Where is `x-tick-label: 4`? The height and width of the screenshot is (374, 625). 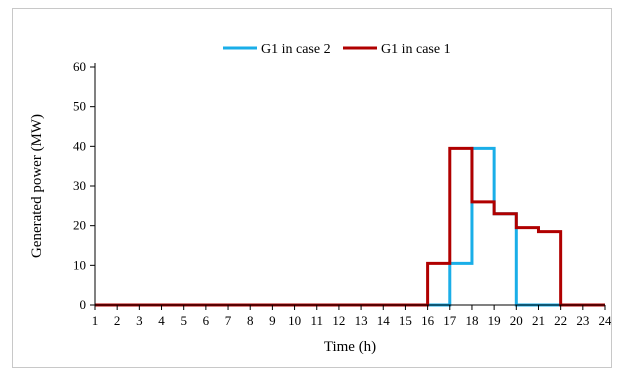
x-tick-label: 4 is located at coordinates (161, 320).